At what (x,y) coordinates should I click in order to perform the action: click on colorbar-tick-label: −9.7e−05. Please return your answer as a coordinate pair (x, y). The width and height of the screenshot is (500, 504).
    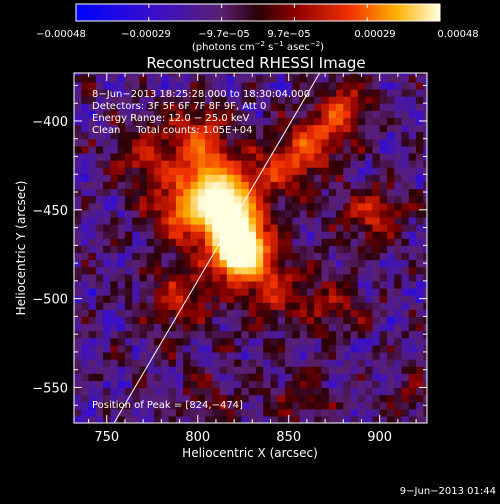
    Looking at the image, I should click on (224, 34).